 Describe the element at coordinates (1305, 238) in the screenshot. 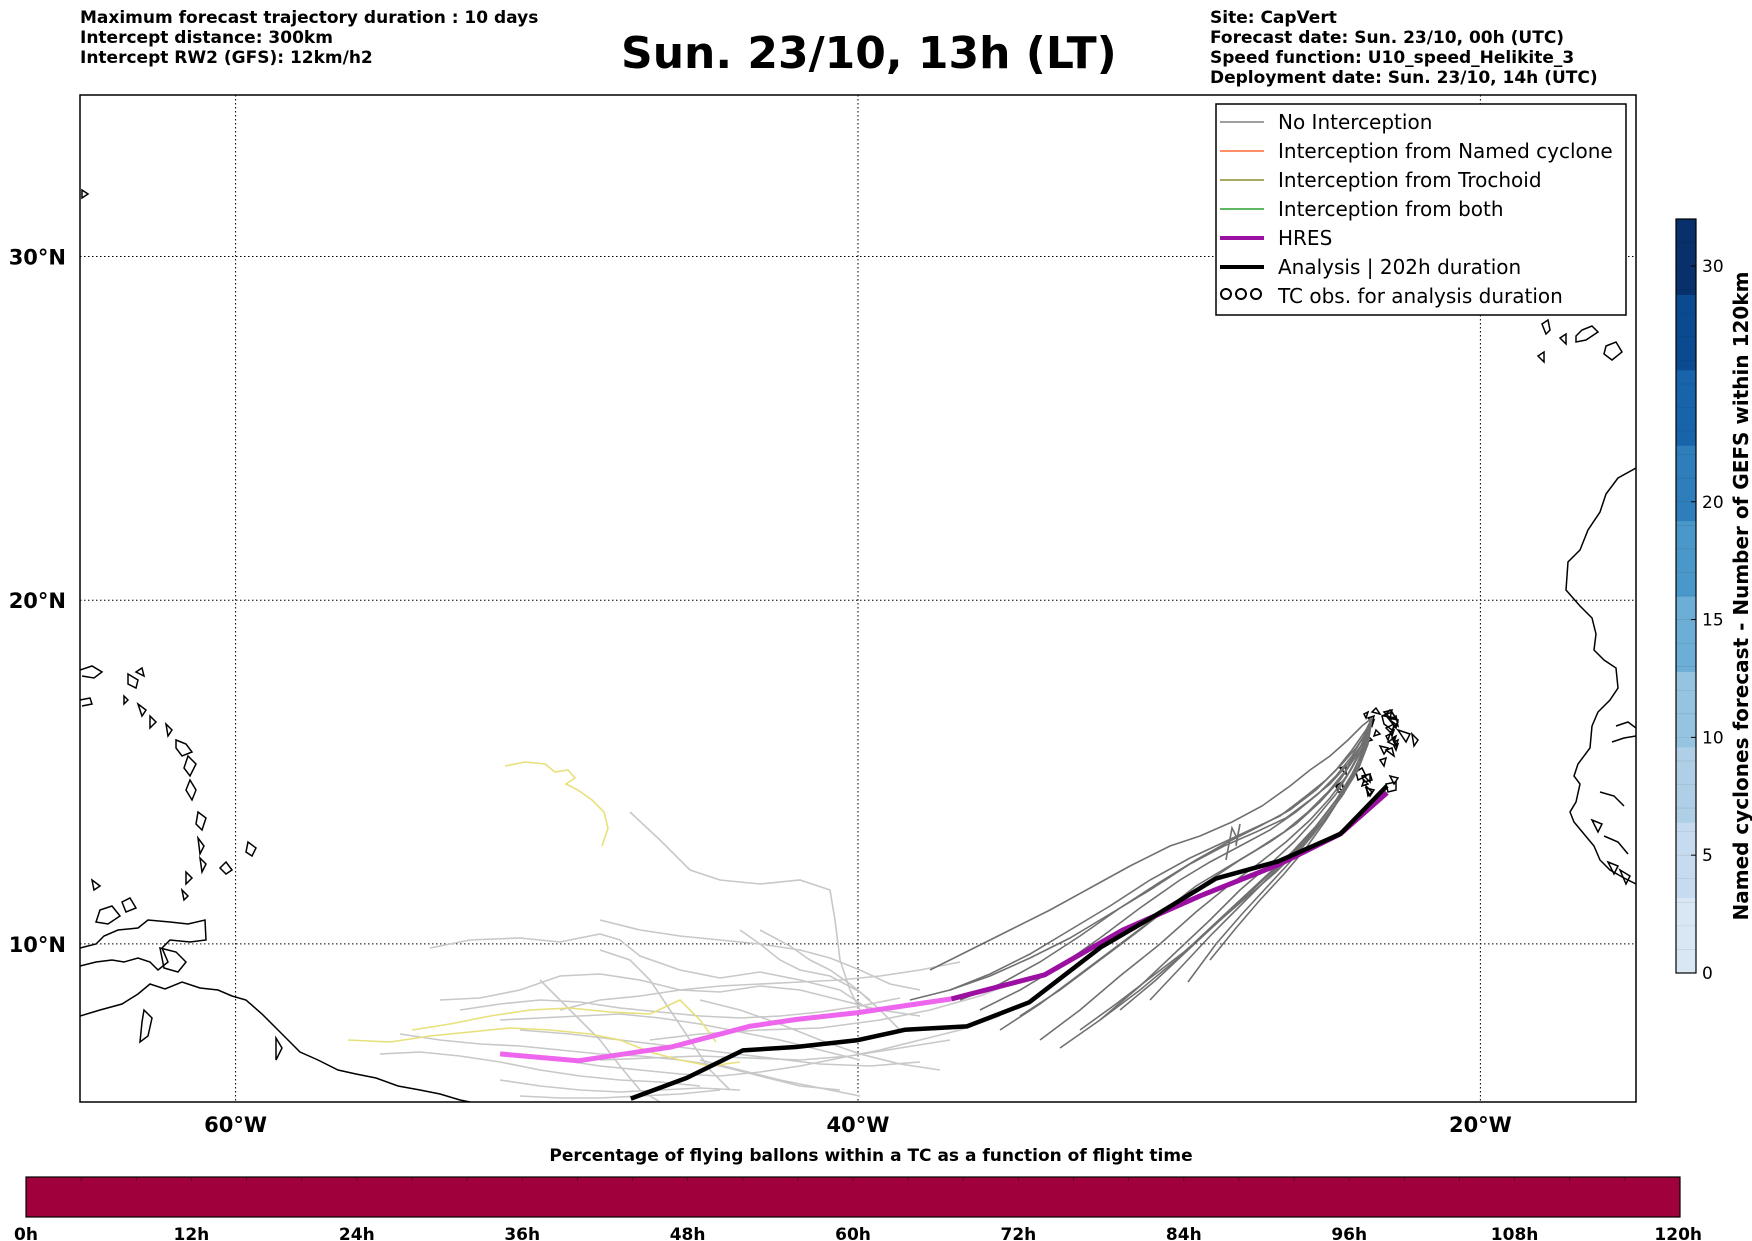

I see `legend-label-4: HRES` at that location.